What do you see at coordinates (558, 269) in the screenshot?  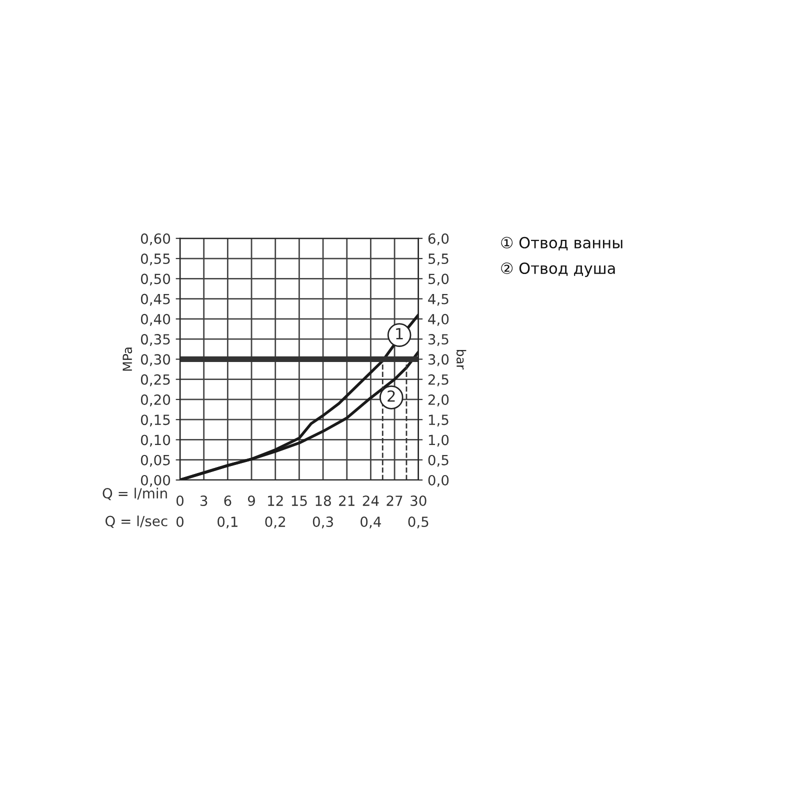 I see `text: ② Отвод душа` at bounding box center [558, 269].